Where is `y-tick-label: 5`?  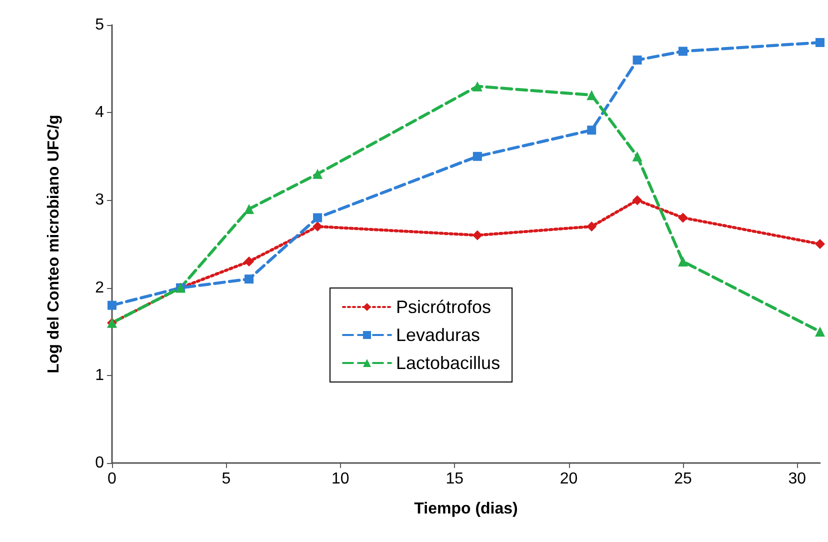
y-tick-label: 5 is located at coordinates (99, 25).